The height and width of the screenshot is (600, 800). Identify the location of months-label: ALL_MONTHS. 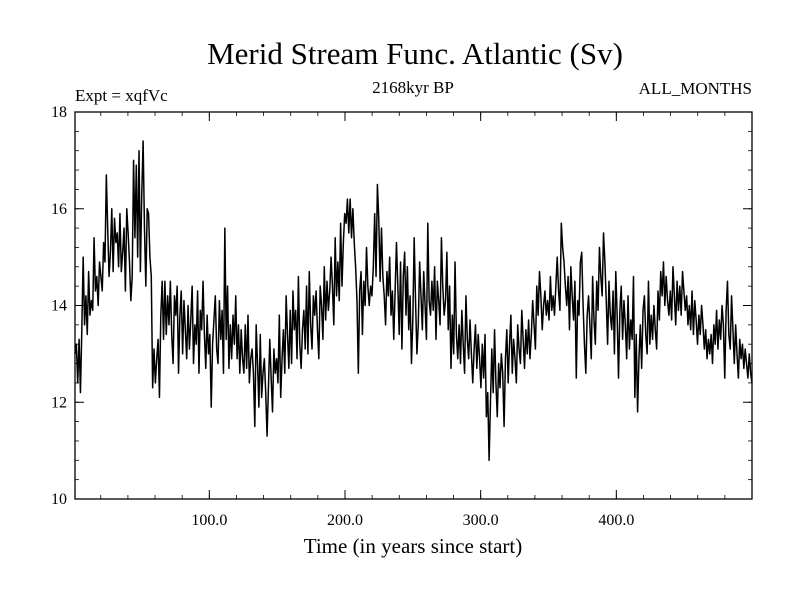
(695, 88).